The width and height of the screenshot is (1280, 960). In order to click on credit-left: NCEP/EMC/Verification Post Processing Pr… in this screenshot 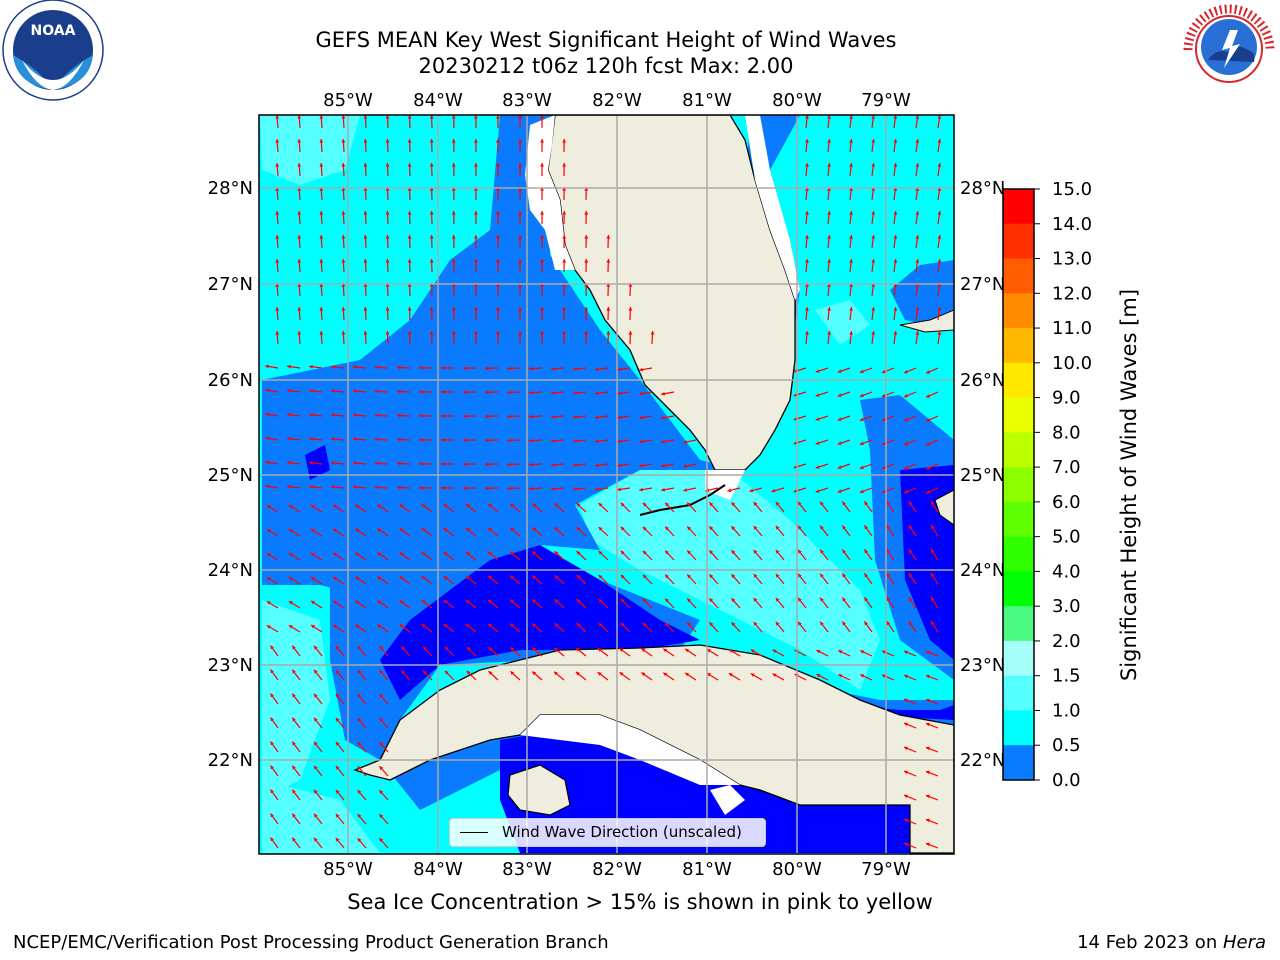, I will do `click(311, 942)`.